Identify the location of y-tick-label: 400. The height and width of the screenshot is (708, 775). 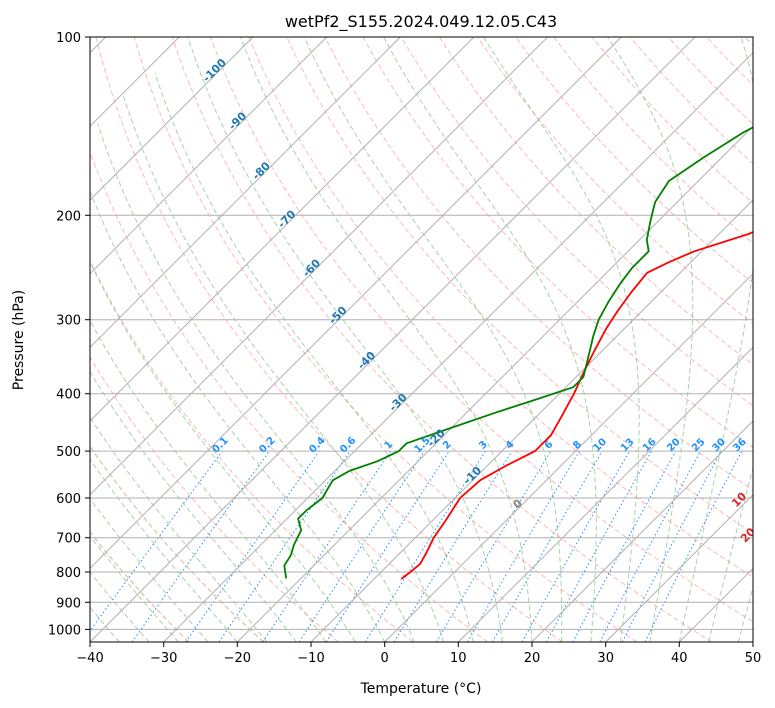
(68, 395).